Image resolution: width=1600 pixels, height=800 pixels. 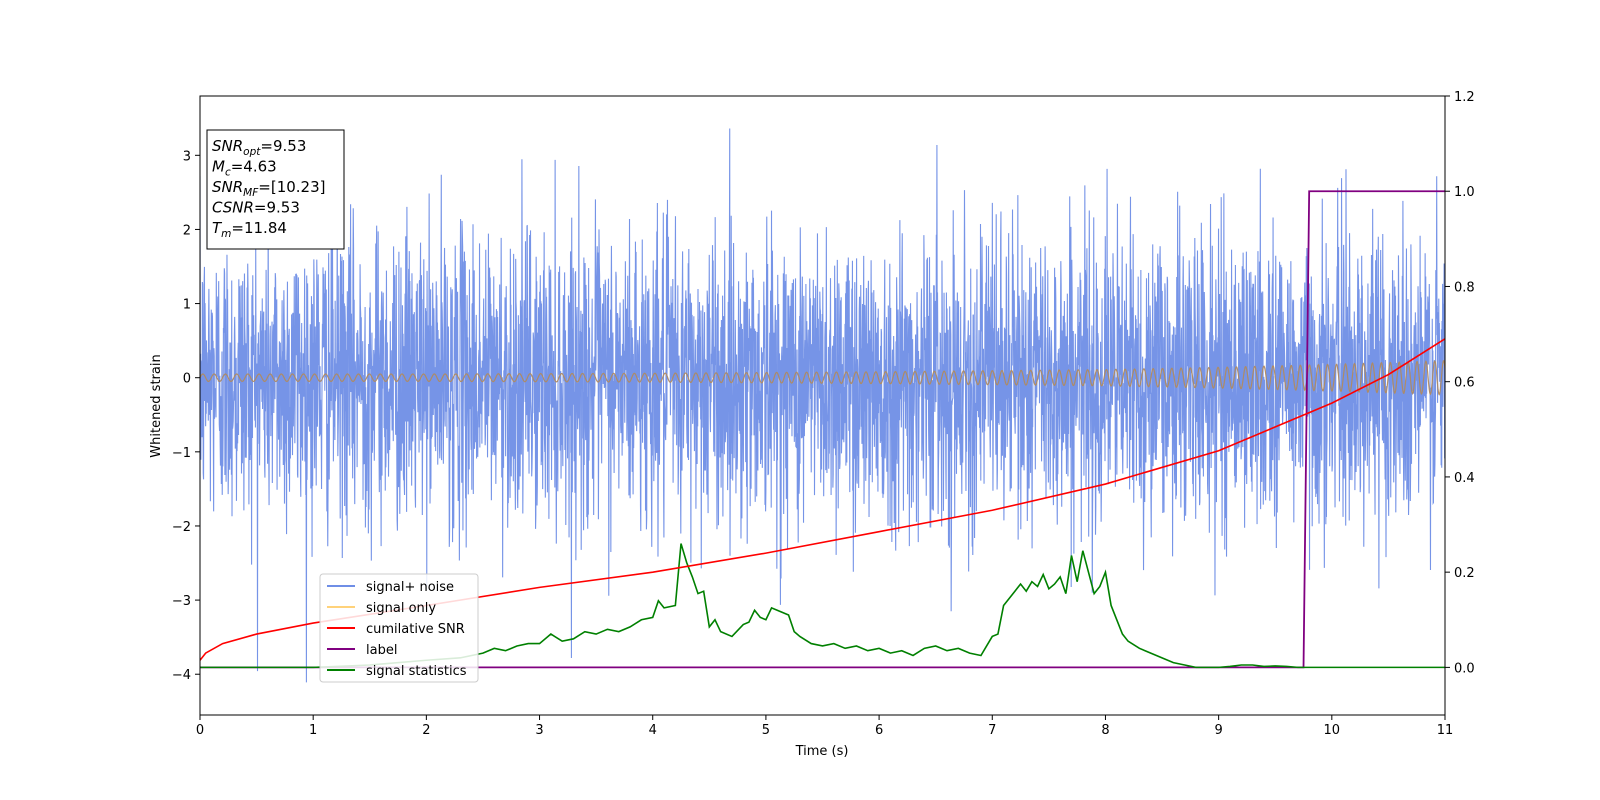 I want to click on legend-entry-label: signal+ noise, so click(x=410, y=587).